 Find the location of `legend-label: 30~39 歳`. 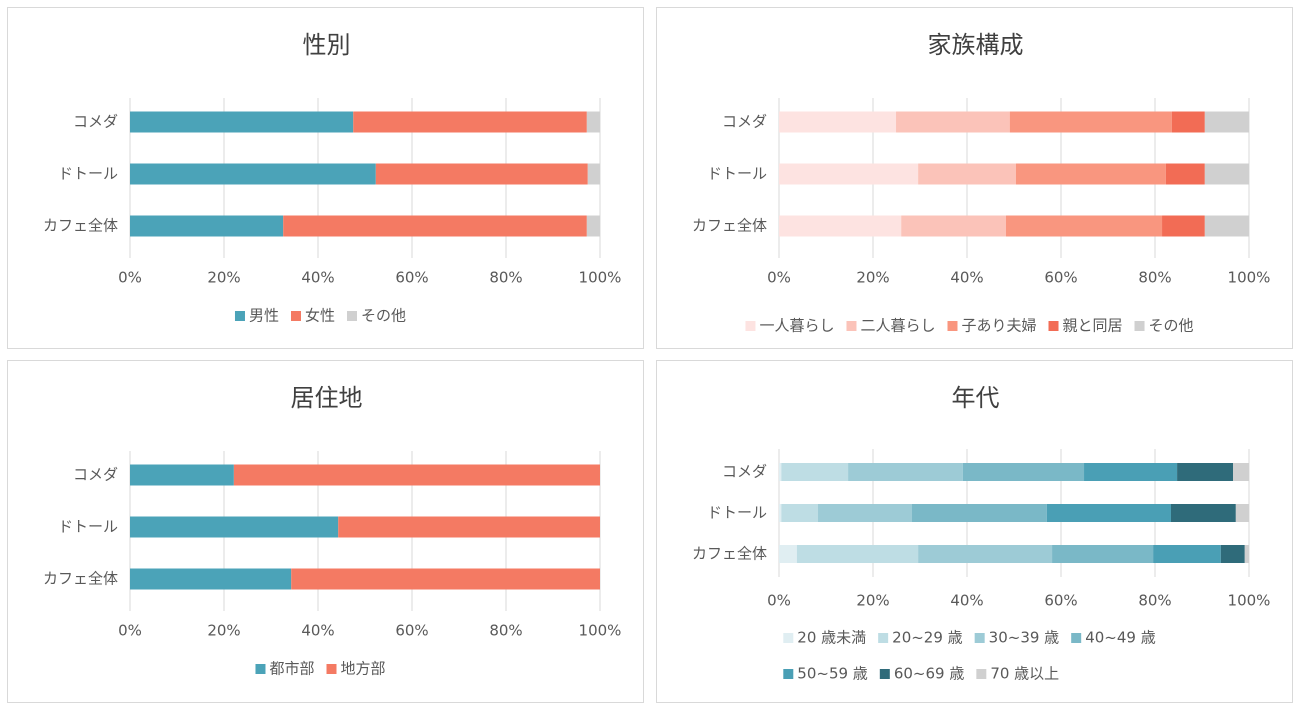

legend-label: 30~39 歳 is located at coordinates (1024, 638).